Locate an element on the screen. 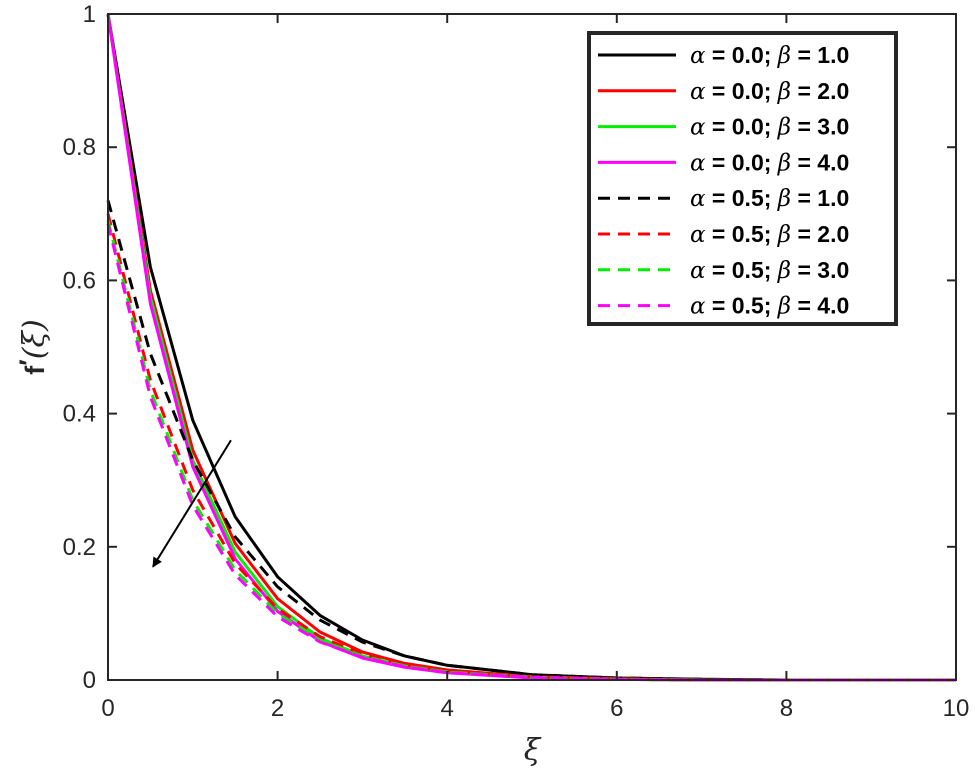  x-axis-title: ξ is located at coordinates (533, 750).